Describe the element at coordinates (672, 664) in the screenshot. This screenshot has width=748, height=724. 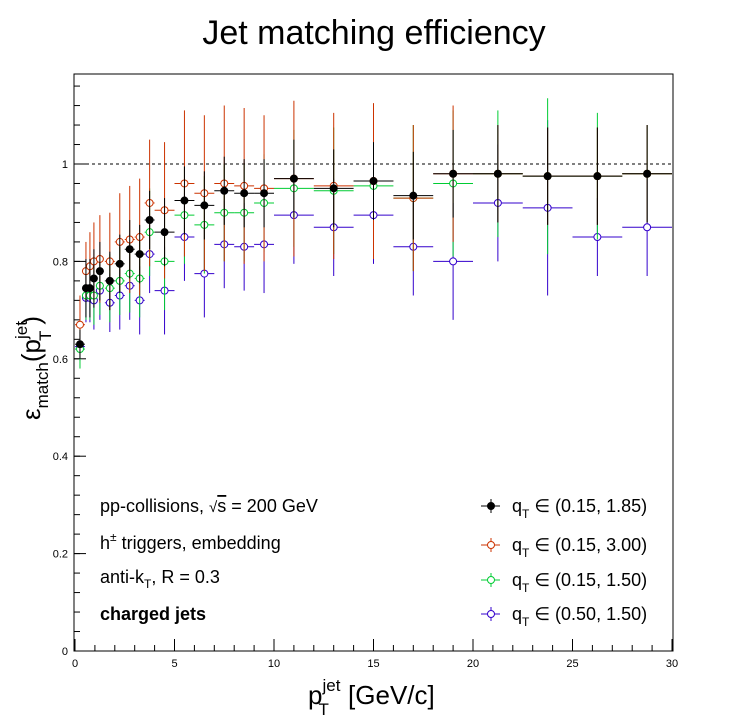
I see `x-tick-label: 30` at that location.